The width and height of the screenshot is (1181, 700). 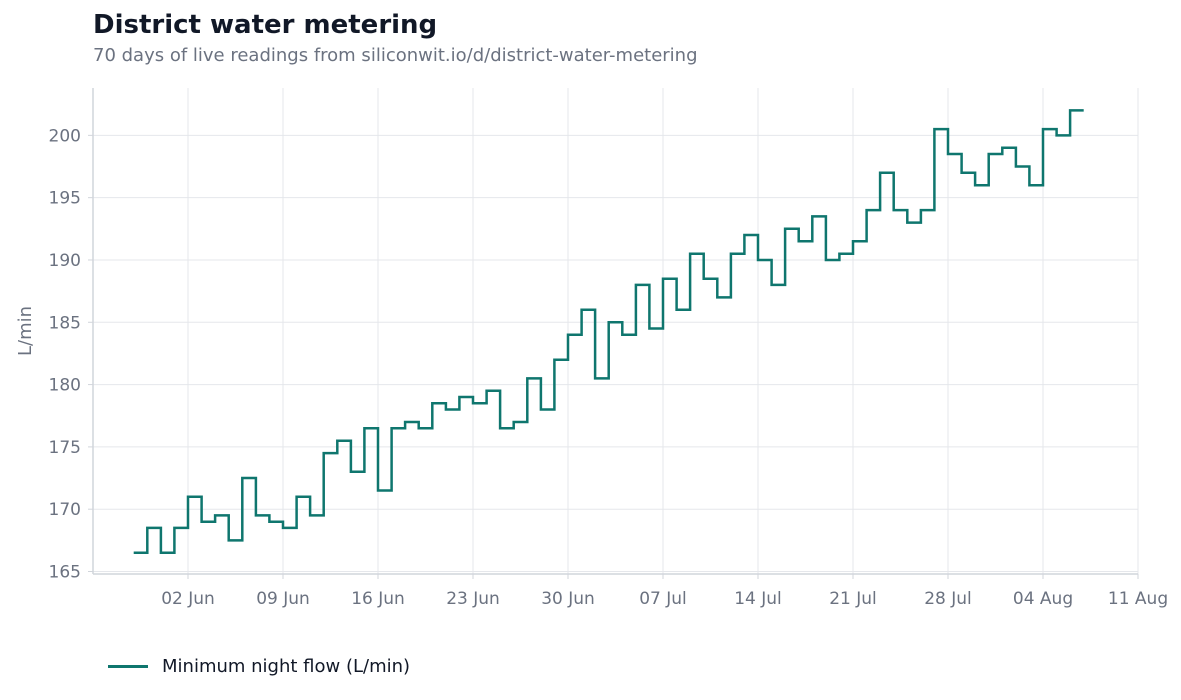 I want to click on x-tick-label: 16 Jun, so click(x=378, y=599).